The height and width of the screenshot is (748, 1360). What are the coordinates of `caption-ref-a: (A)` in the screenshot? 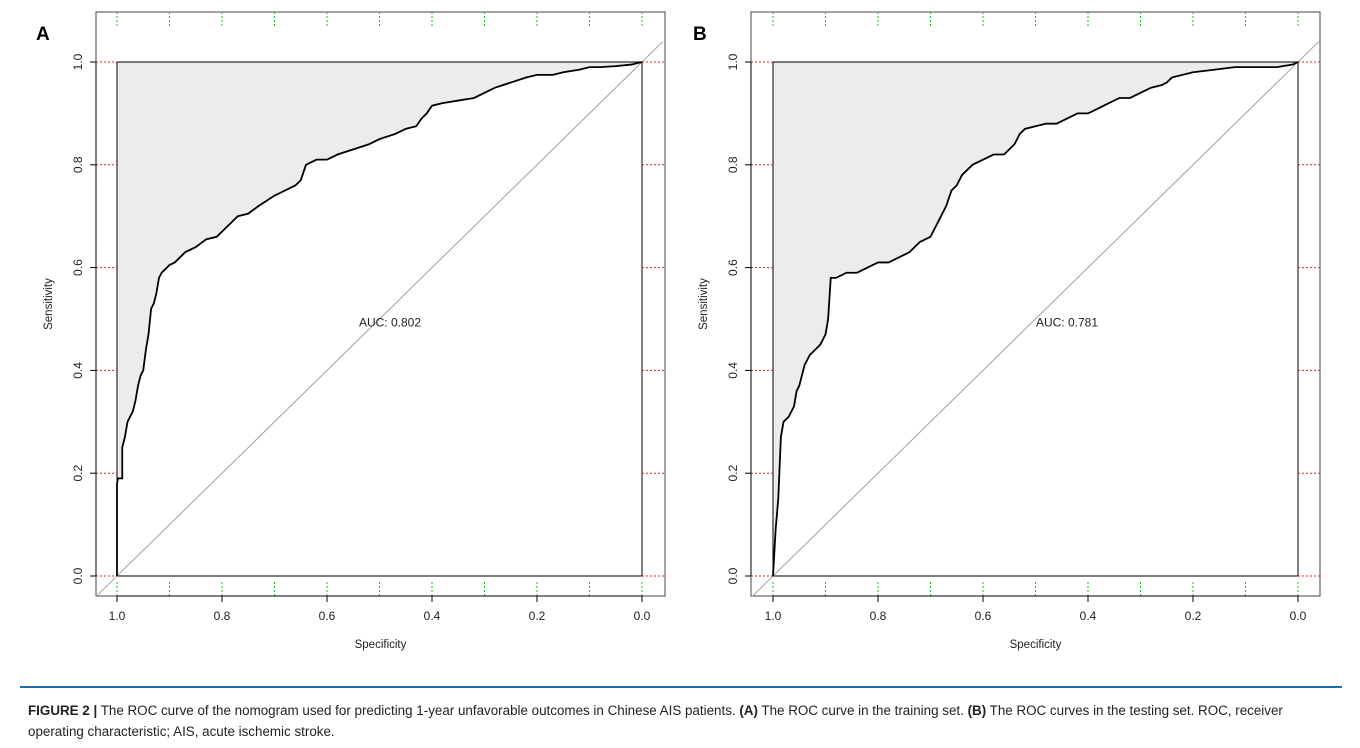 It's located at (748, 710).